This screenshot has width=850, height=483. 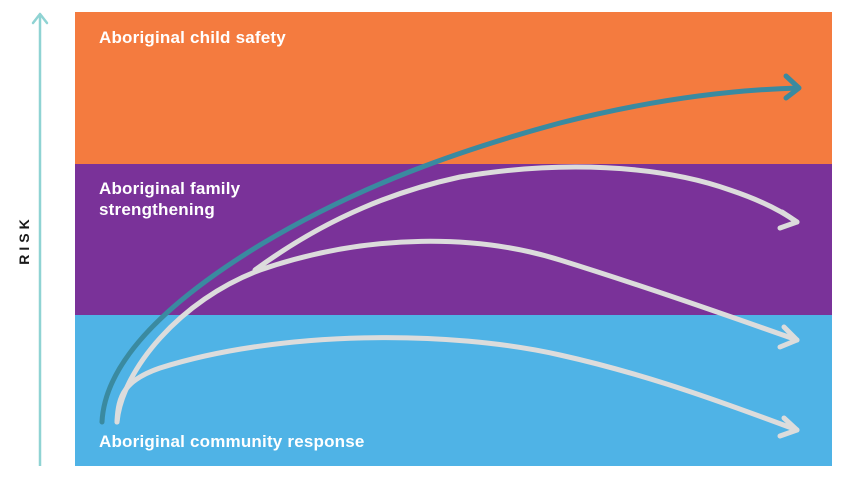 I want to click on band-label-community-response: Aboriginal community response, so click(x=232, y=441).